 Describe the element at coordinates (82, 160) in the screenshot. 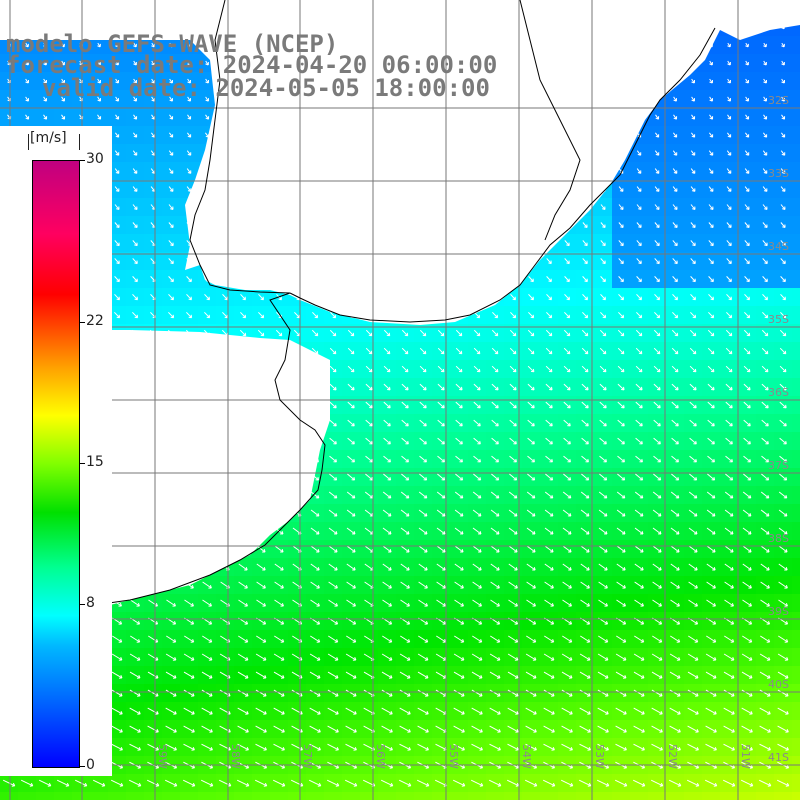

I see `colorbar-tick` at that location.